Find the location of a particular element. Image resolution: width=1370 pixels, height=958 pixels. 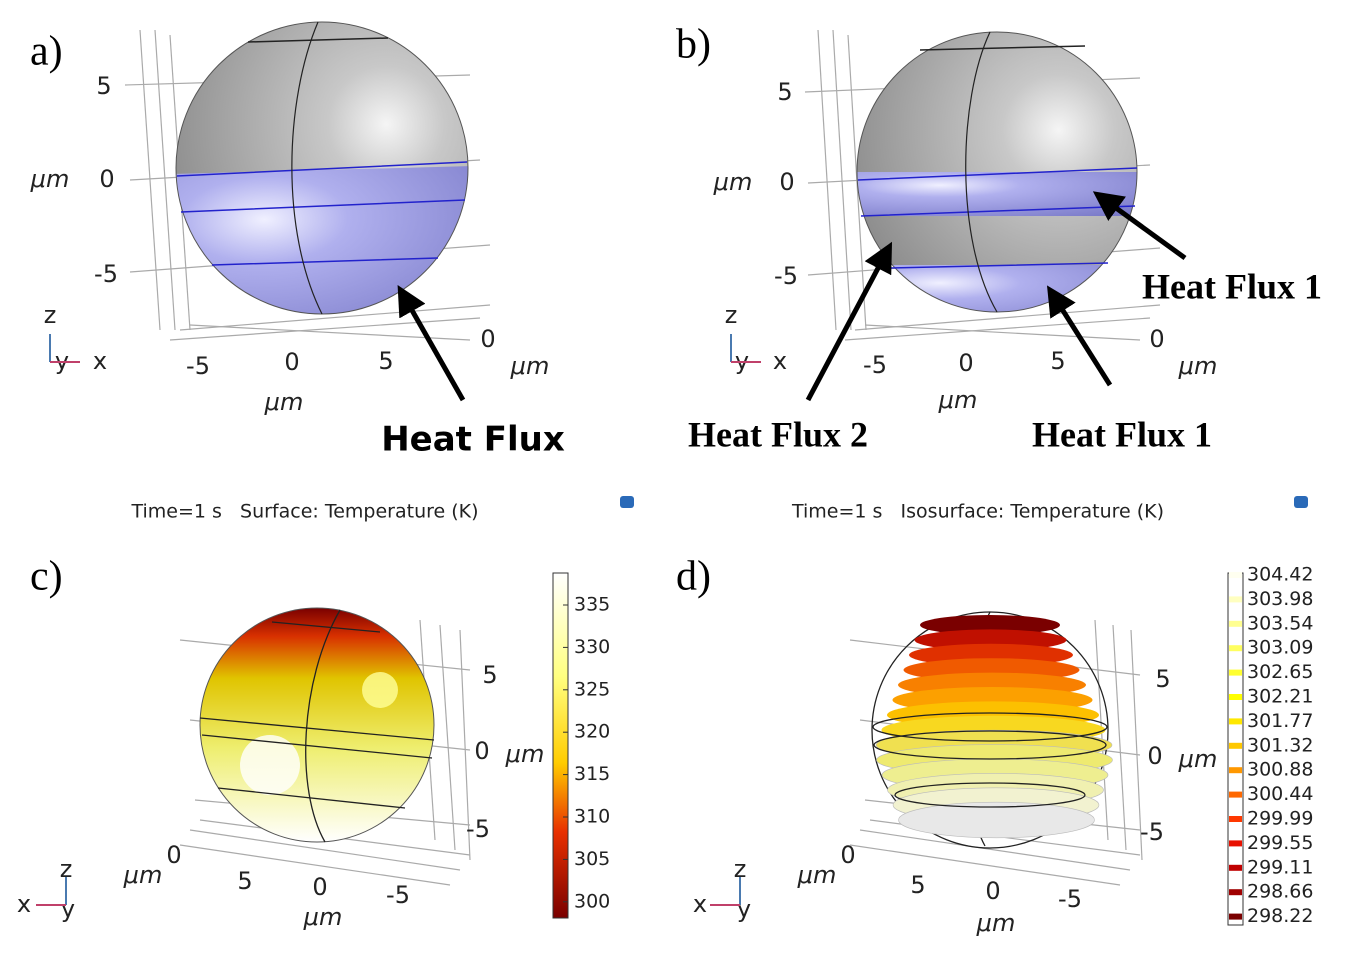

colorbar-label: 299.11 is located at coordinates (1280, 867).